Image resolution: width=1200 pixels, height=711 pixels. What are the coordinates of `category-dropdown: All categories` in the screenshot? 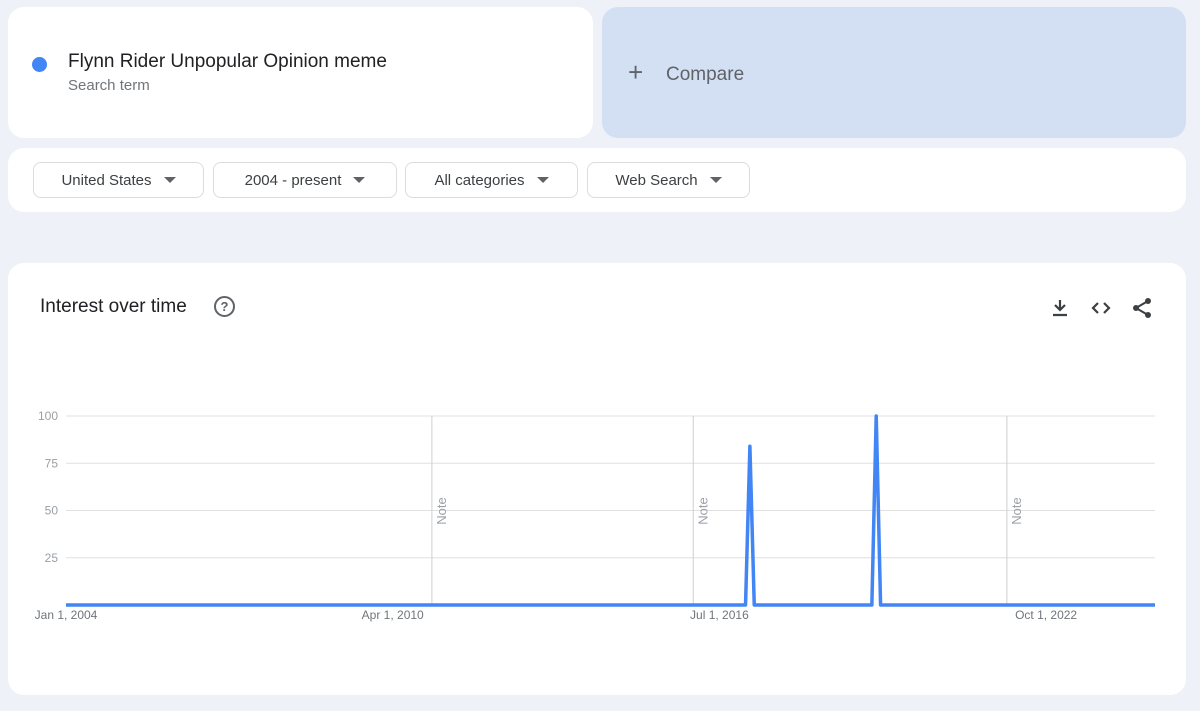 It's located at (491, 180).